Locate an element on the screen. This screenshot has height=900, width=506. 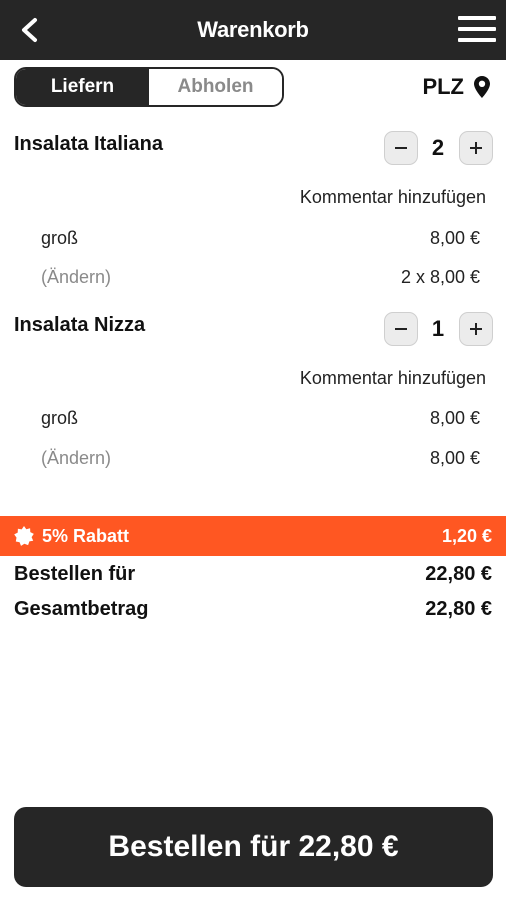
order-for-label: Bestellen für is located at coordinates (75, 574).